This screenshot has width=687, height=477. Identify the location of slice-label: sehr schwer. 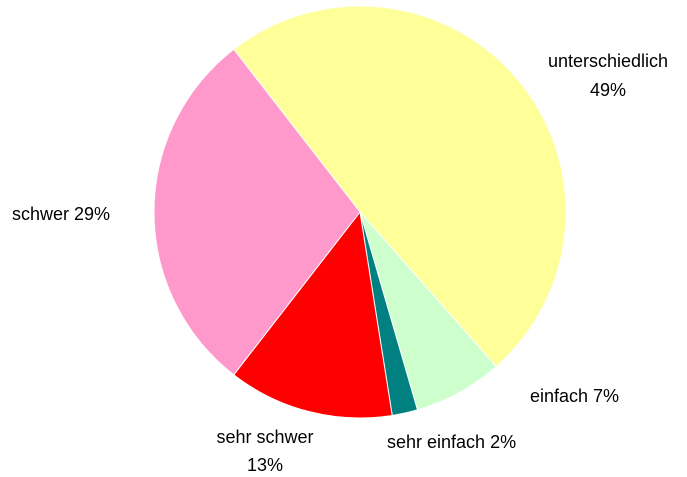
(264, 437).